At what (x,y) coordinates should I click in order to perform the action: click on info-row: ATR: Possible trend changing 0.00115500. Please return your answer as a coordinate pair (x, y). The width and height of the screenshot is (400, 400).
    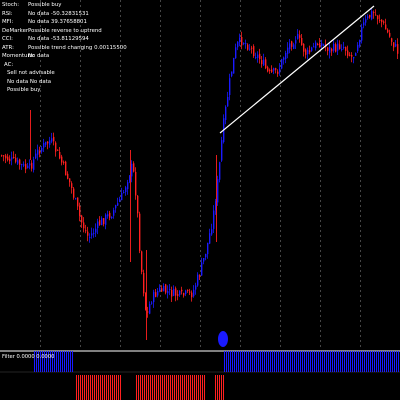
    Looking at the image, I should click on (77, 48).